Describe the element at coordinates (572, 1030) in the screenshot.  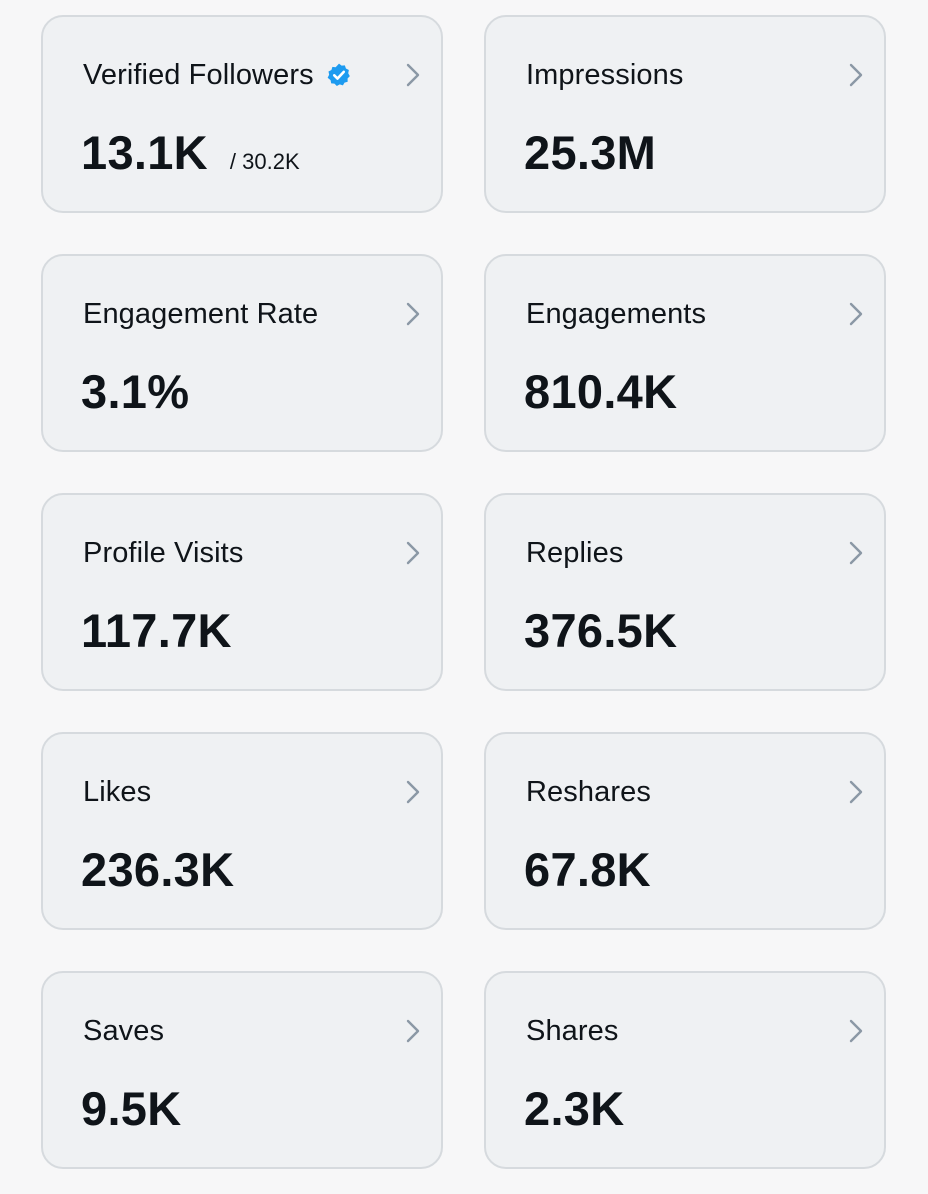
I see `metric-title: Shares` at that location.